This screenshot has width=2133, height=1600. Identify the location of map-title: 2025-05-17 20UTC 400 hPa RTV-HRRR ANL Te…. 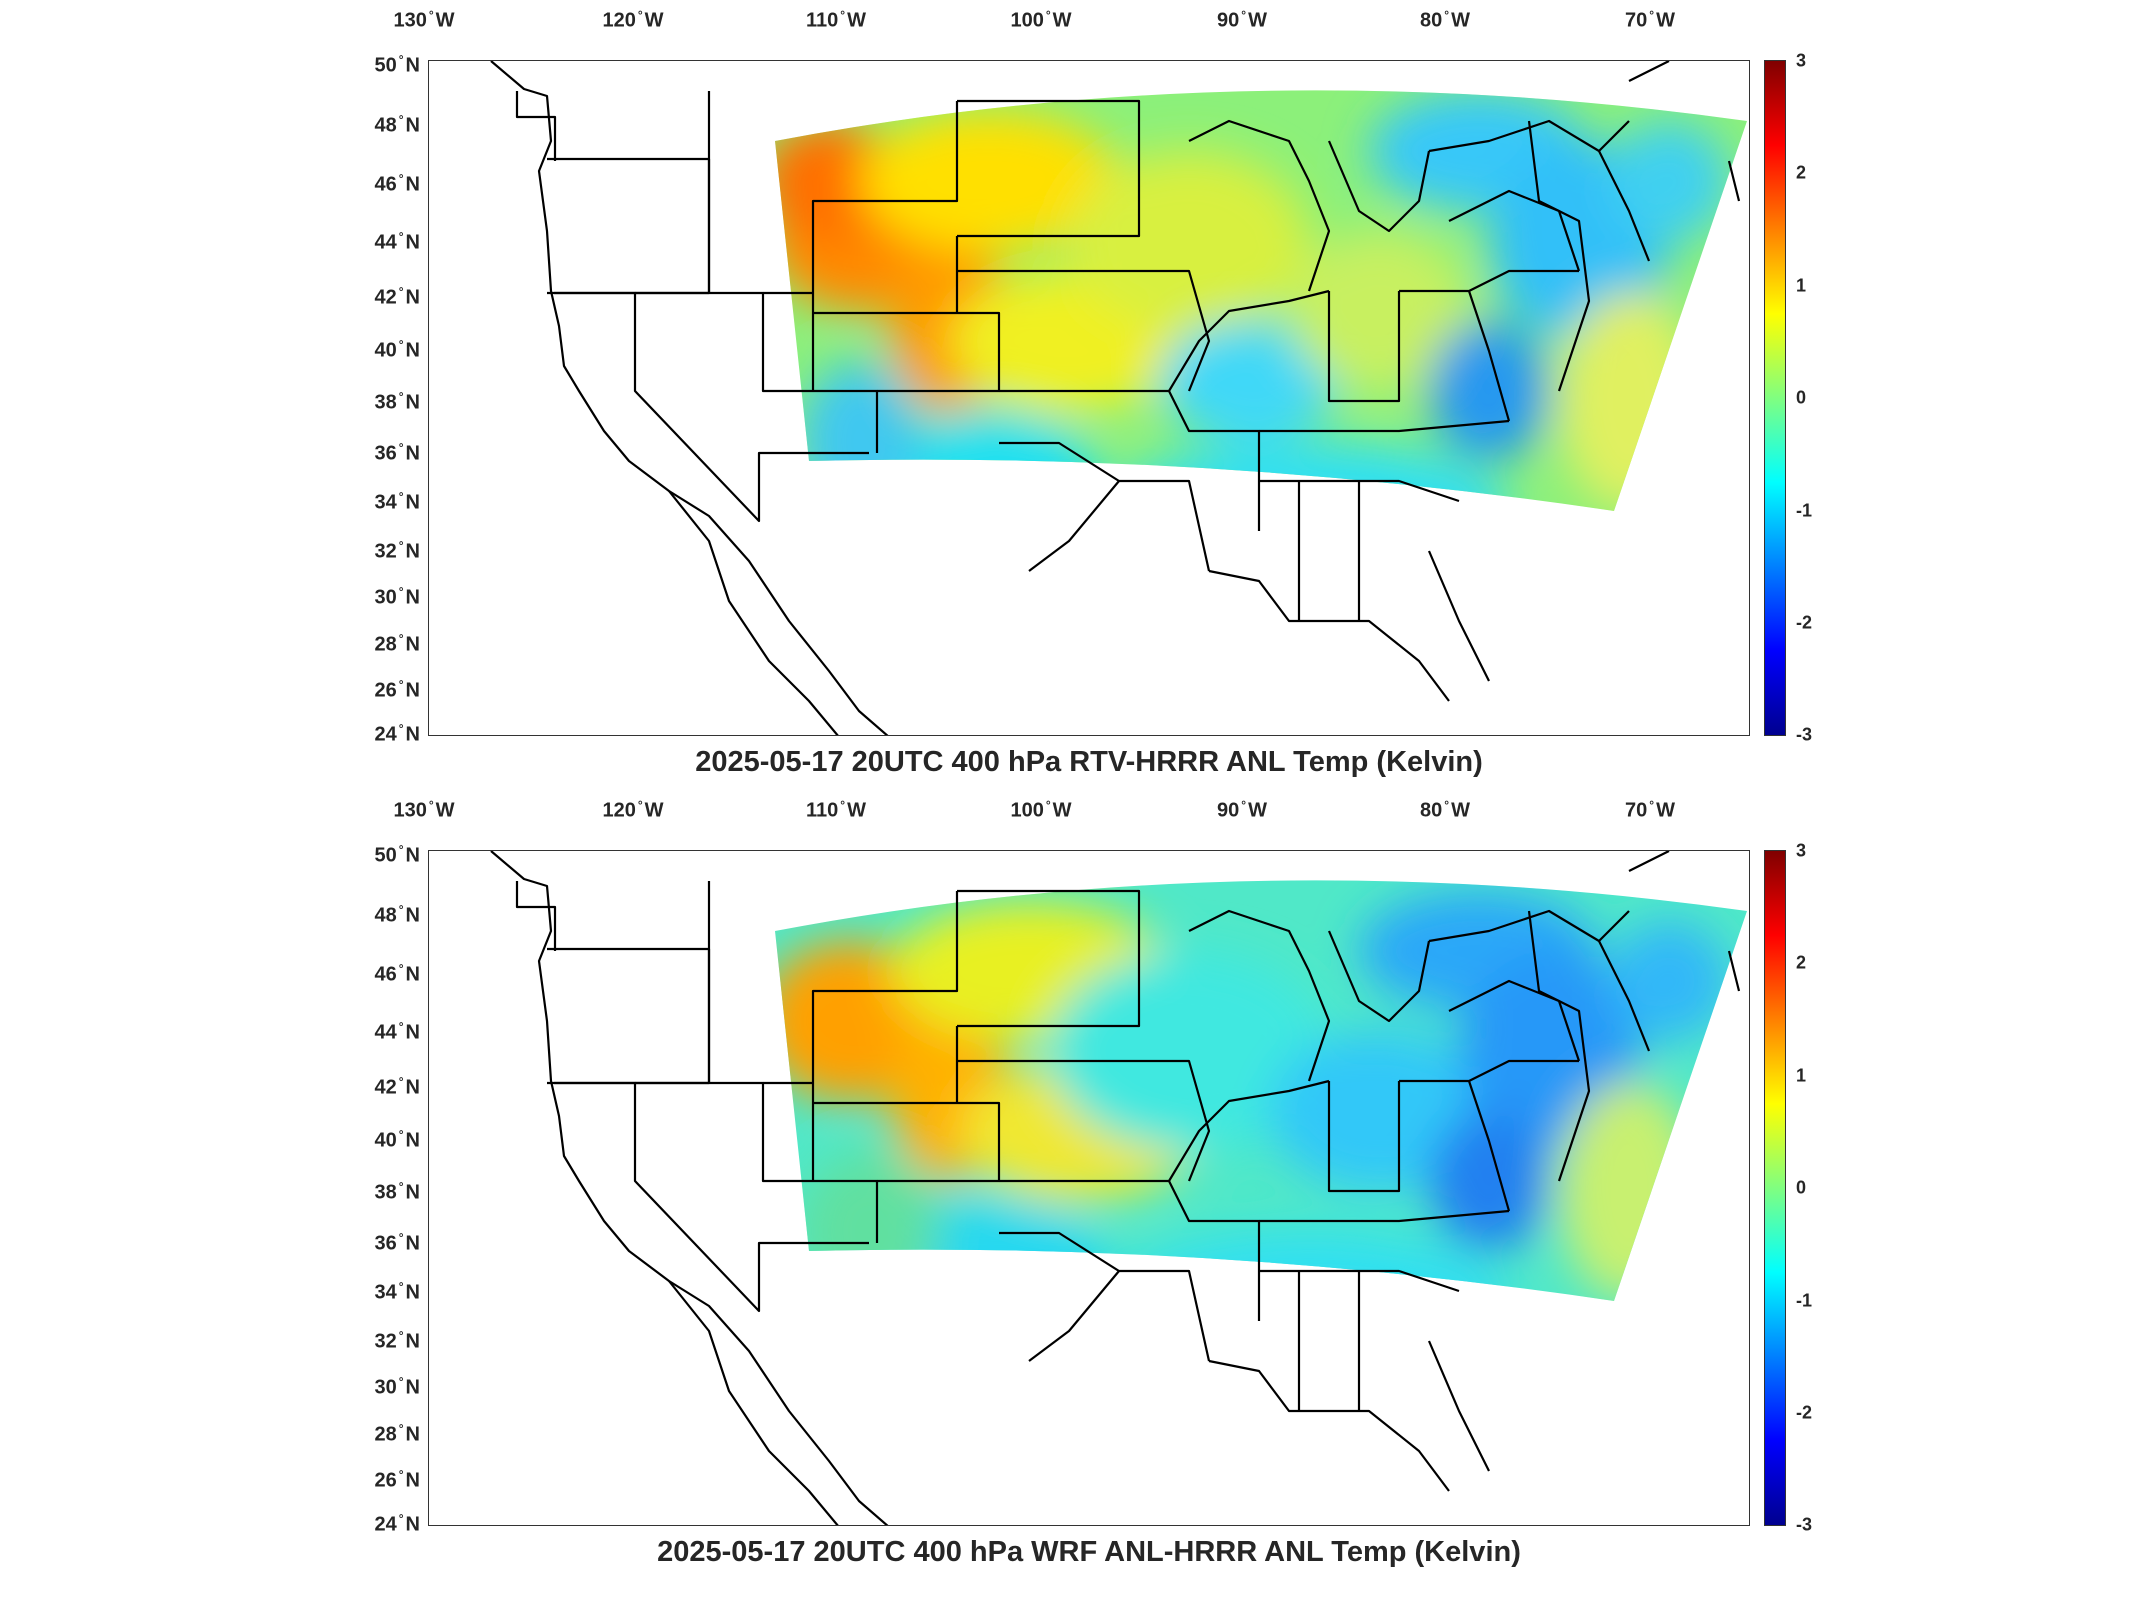
(1089, 762).